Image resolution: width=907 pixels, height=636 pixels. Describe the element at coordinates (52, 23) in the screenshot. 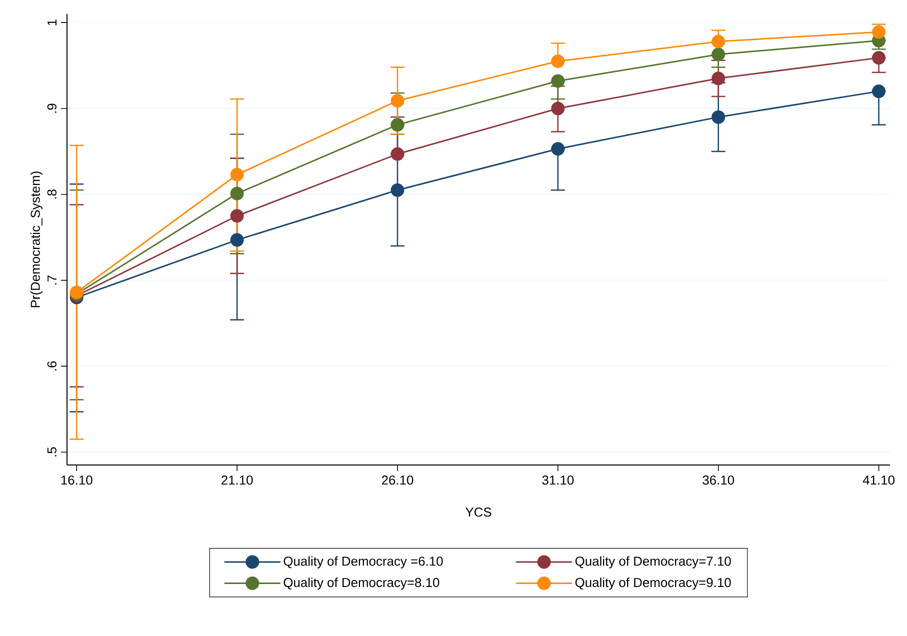

I see `y-tick-label: 1` at that location.